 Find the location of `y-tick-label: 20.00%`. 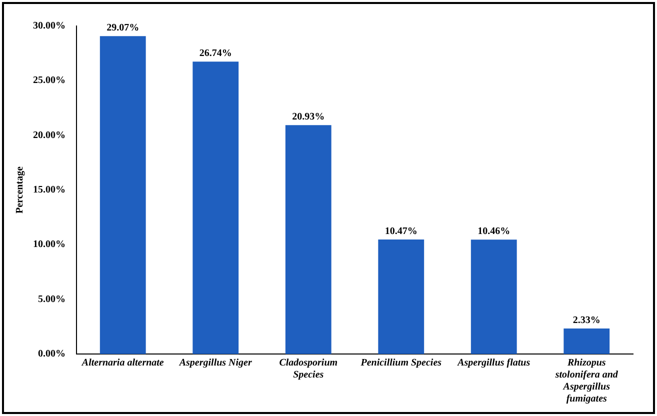

y-tick-label: 20.00% is located at coordinates (49, 135).